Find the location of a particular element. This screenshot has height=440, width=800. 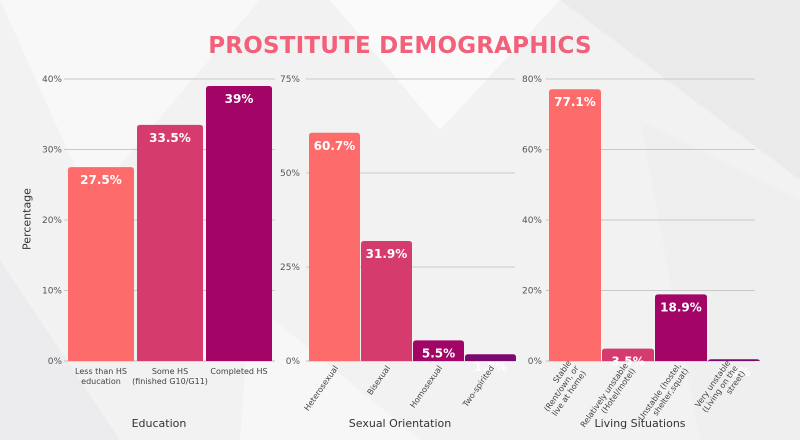

y-tick-label: 10% is located at coordinates (52, 292).